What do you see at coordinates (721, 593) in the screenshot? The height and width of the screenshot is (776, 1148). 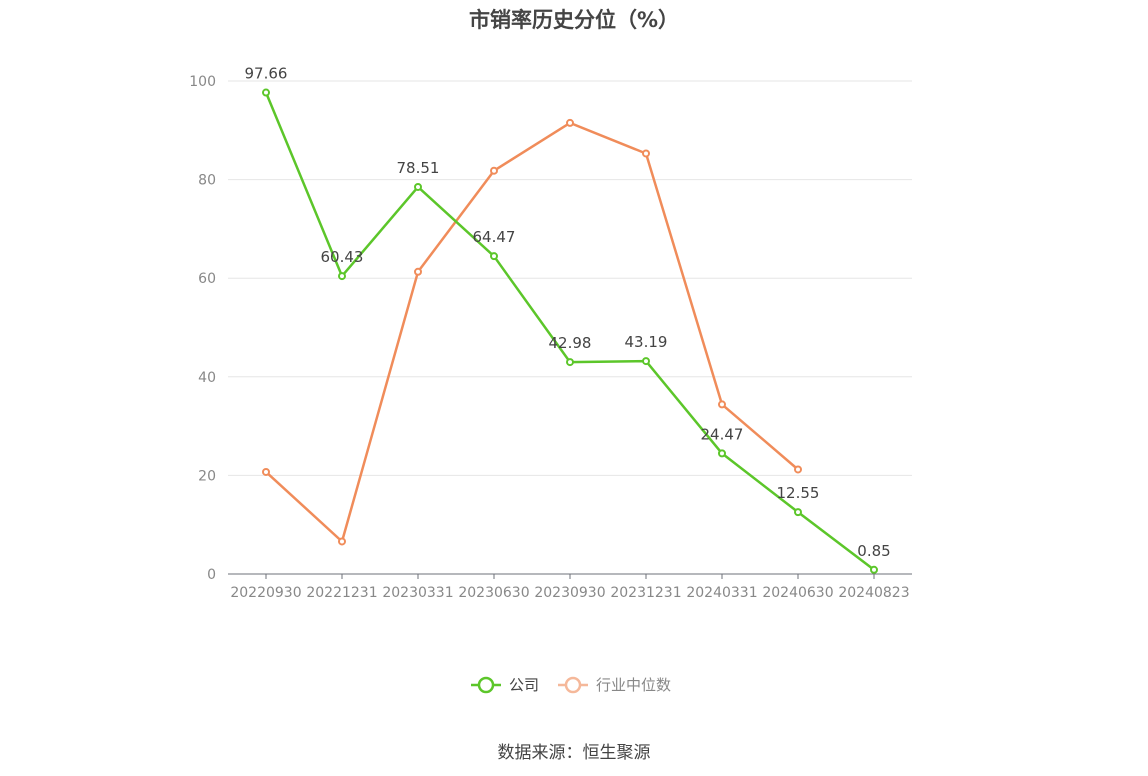 I see `x-tick-label: 20240331` at bounding box center [721, 593].